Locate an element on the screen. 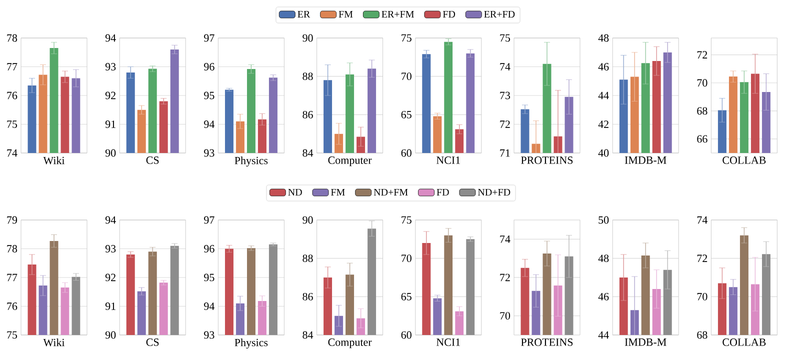 This screenshot has width=796, height=361. legend-label: ND+FD is located at coordinates (494, 192).